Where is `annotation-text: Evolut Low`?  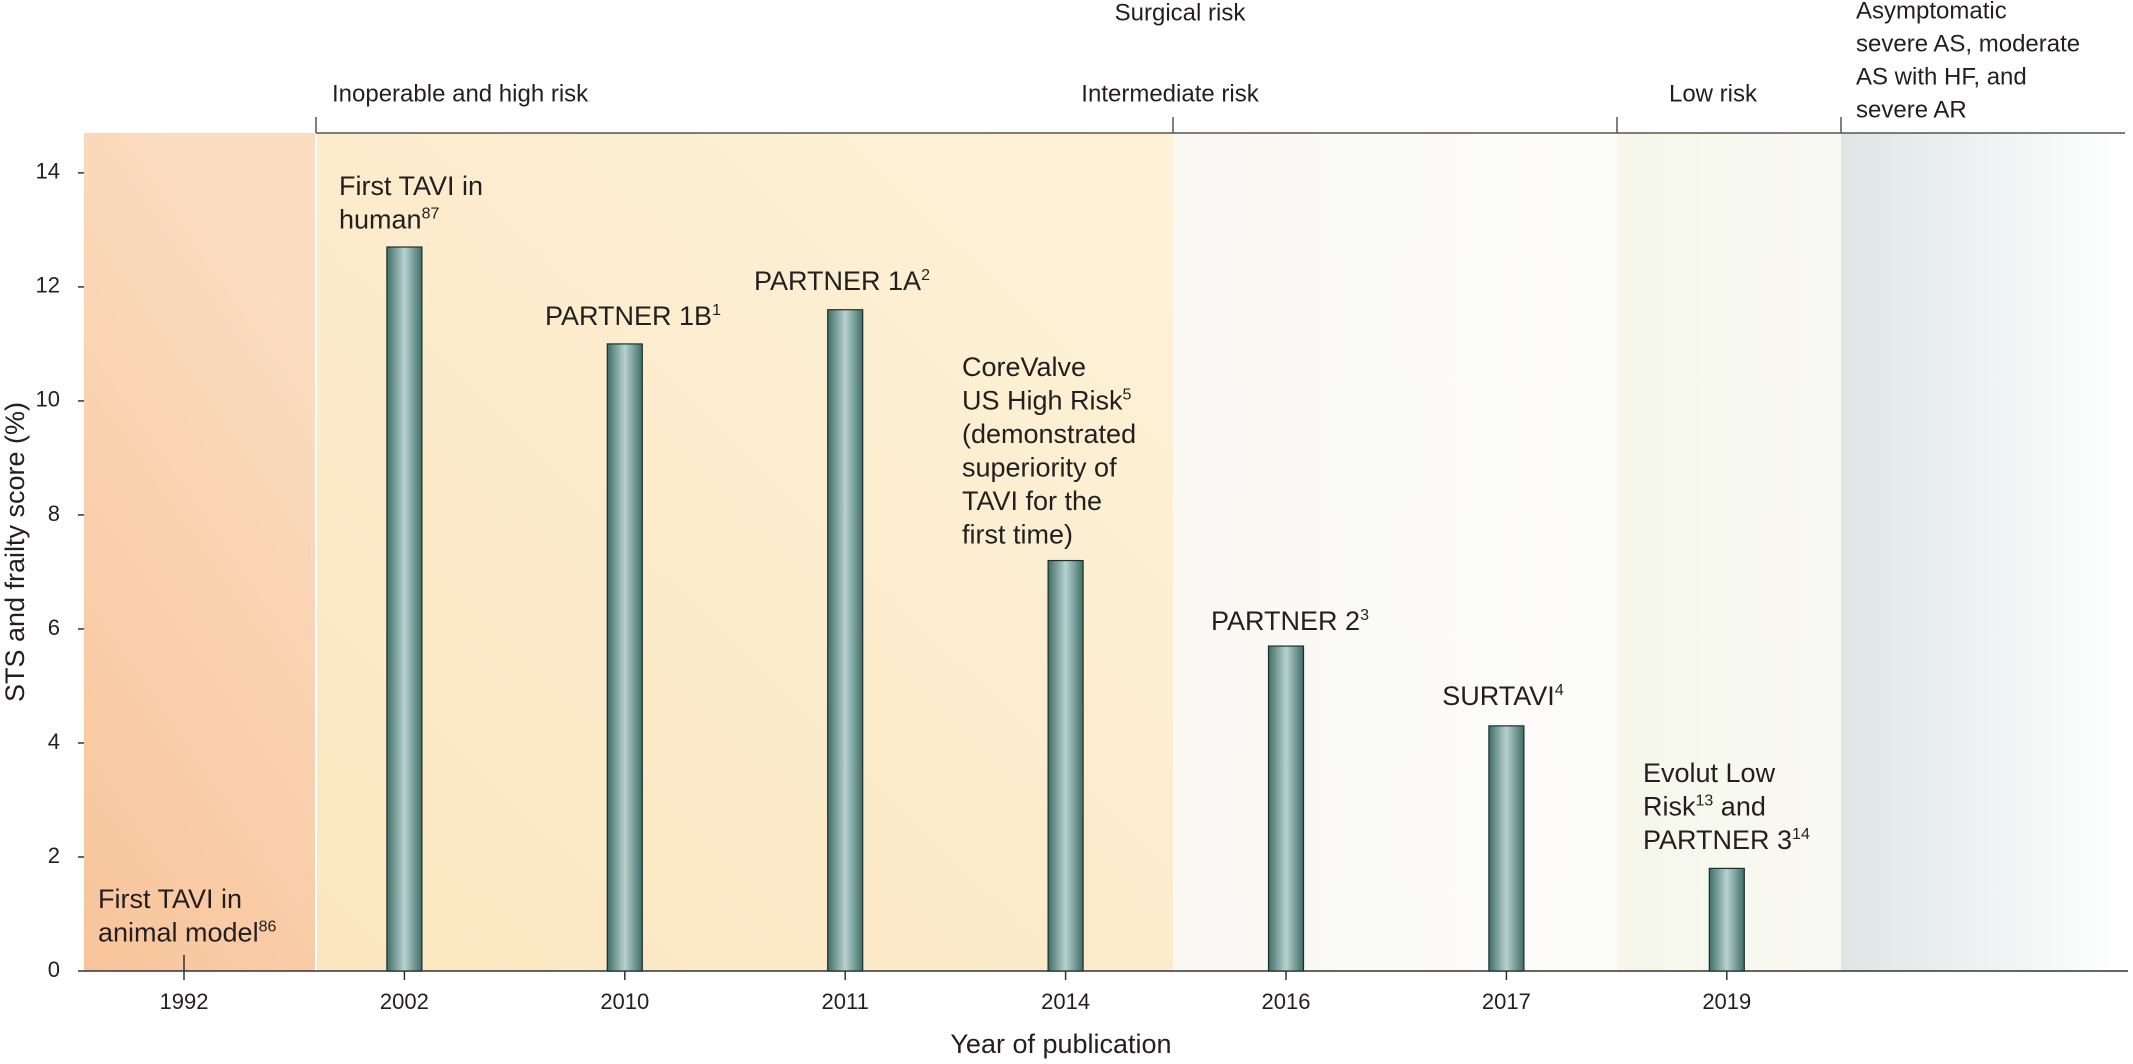
annotation-text: Evolut Low is located at coordinates (1709, 773).